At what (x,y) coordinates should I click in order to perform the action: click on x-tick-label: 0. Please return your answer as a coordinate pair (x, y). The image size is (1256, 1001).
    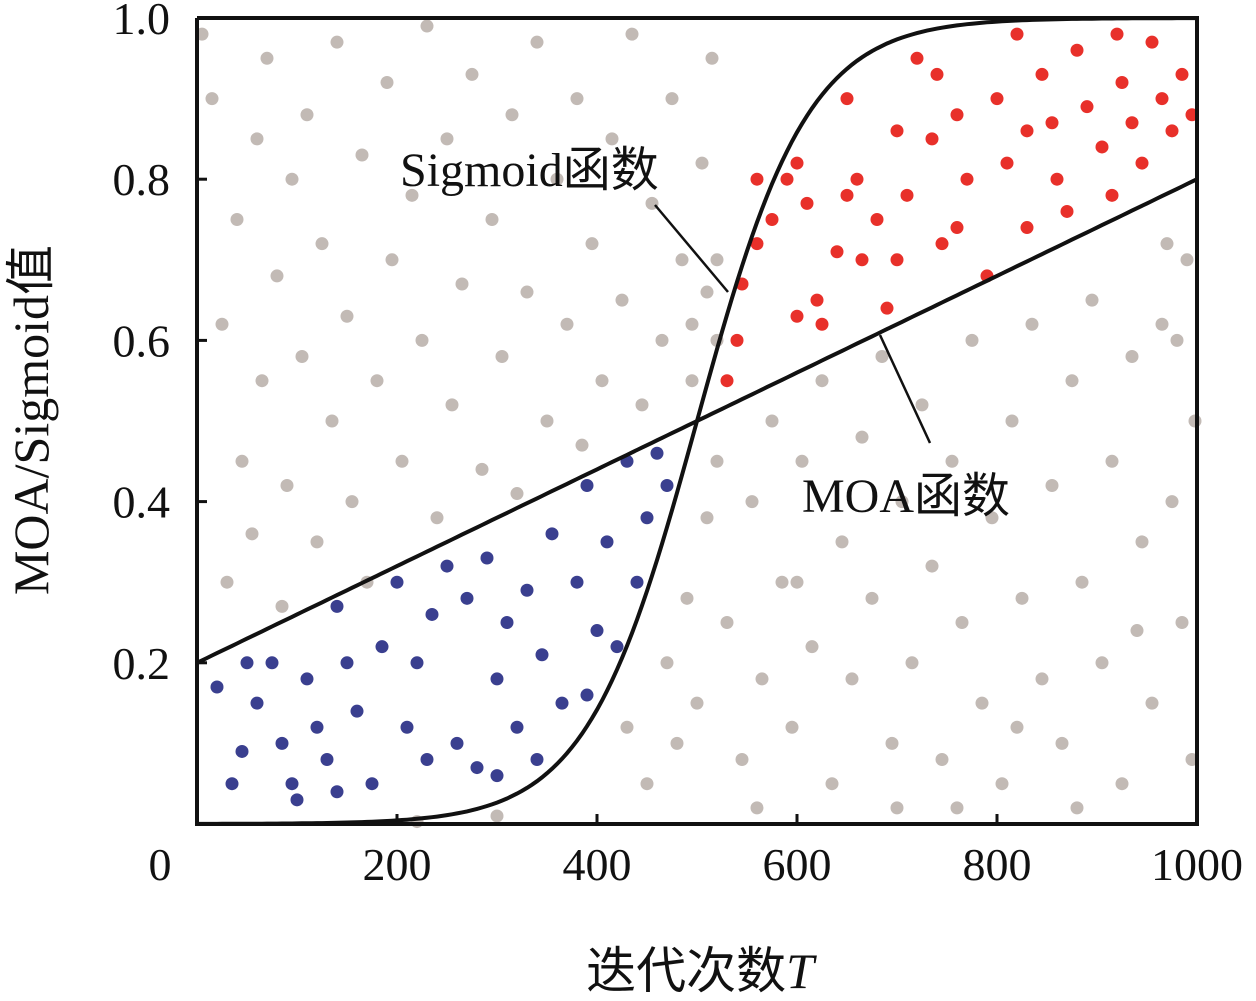
    Looking at the image, I should click on (160, 864).